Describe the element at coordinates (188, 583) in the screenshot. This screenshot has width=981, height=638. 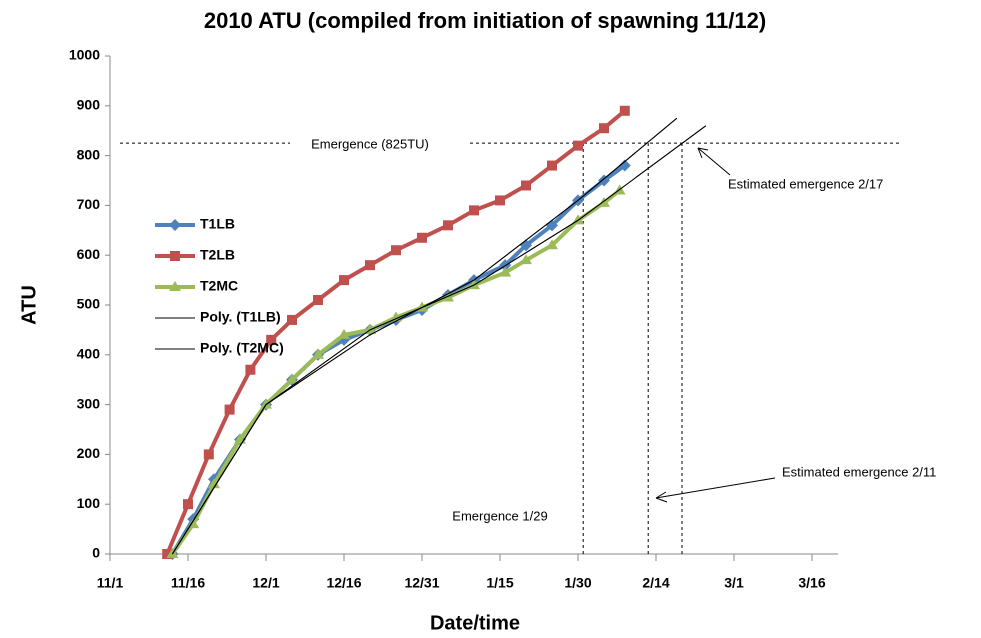
I see `x-tick-label: 11/16` at that location.